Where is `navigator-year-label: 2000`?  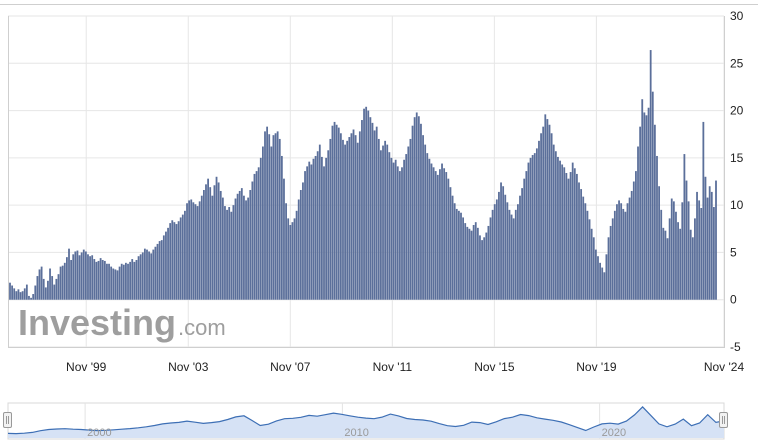 navigator-year-label: 2000 is located at coordinates (99, 433).